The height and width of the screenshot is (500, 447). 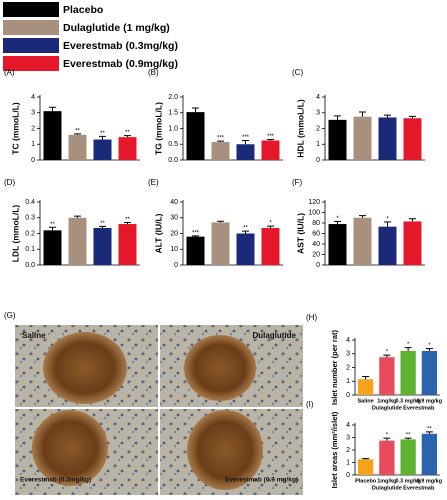 What do you see at coordinates (316, 244) in the screenshot?
I see `y-tick-label: 40` at bounding box center [316, 244].